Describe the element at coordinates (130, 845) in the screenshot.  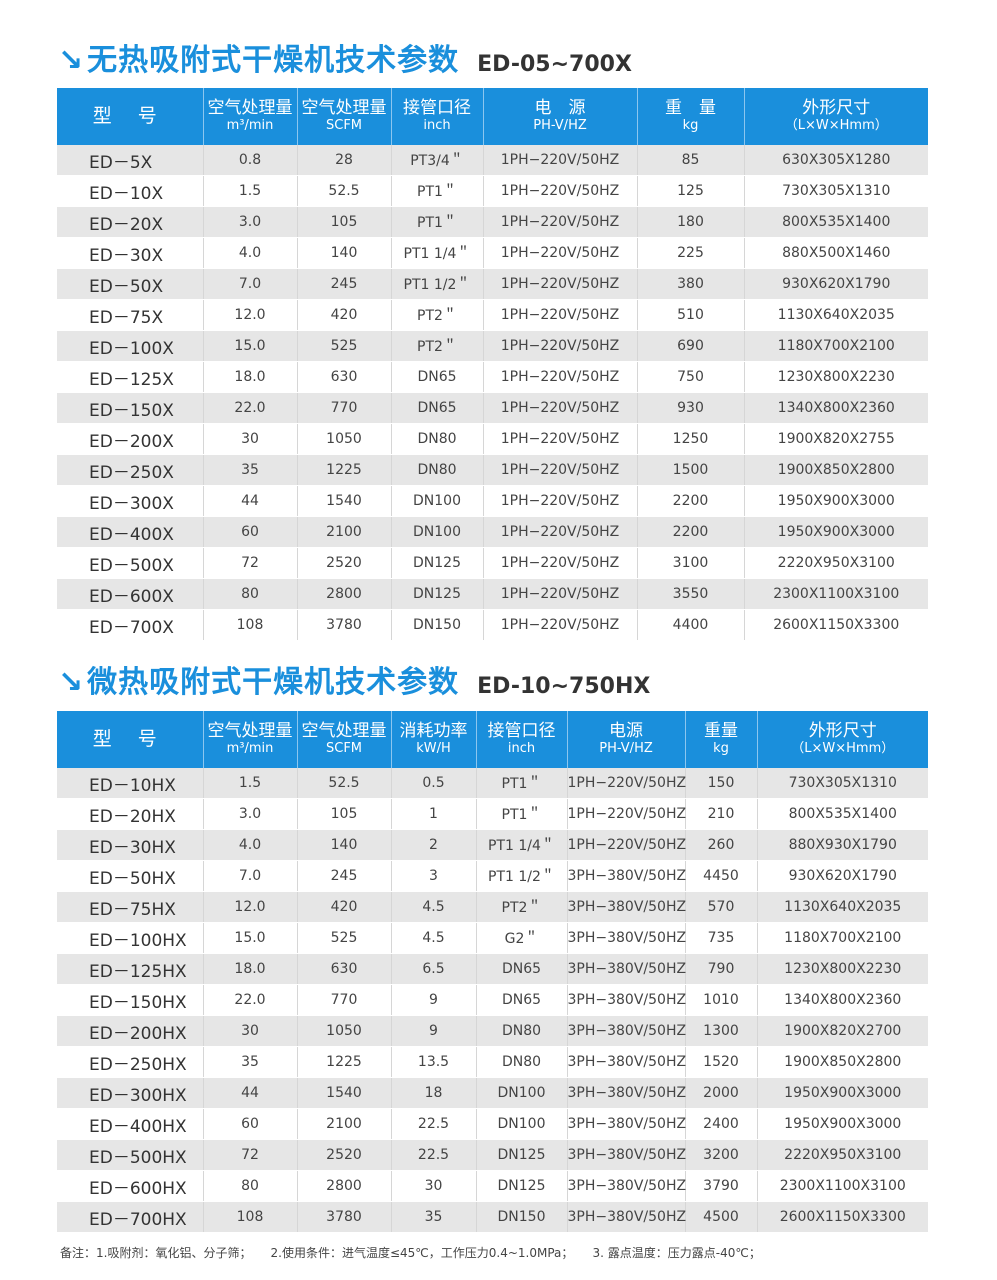
I see `model-cell: ED－30HX` at that location.